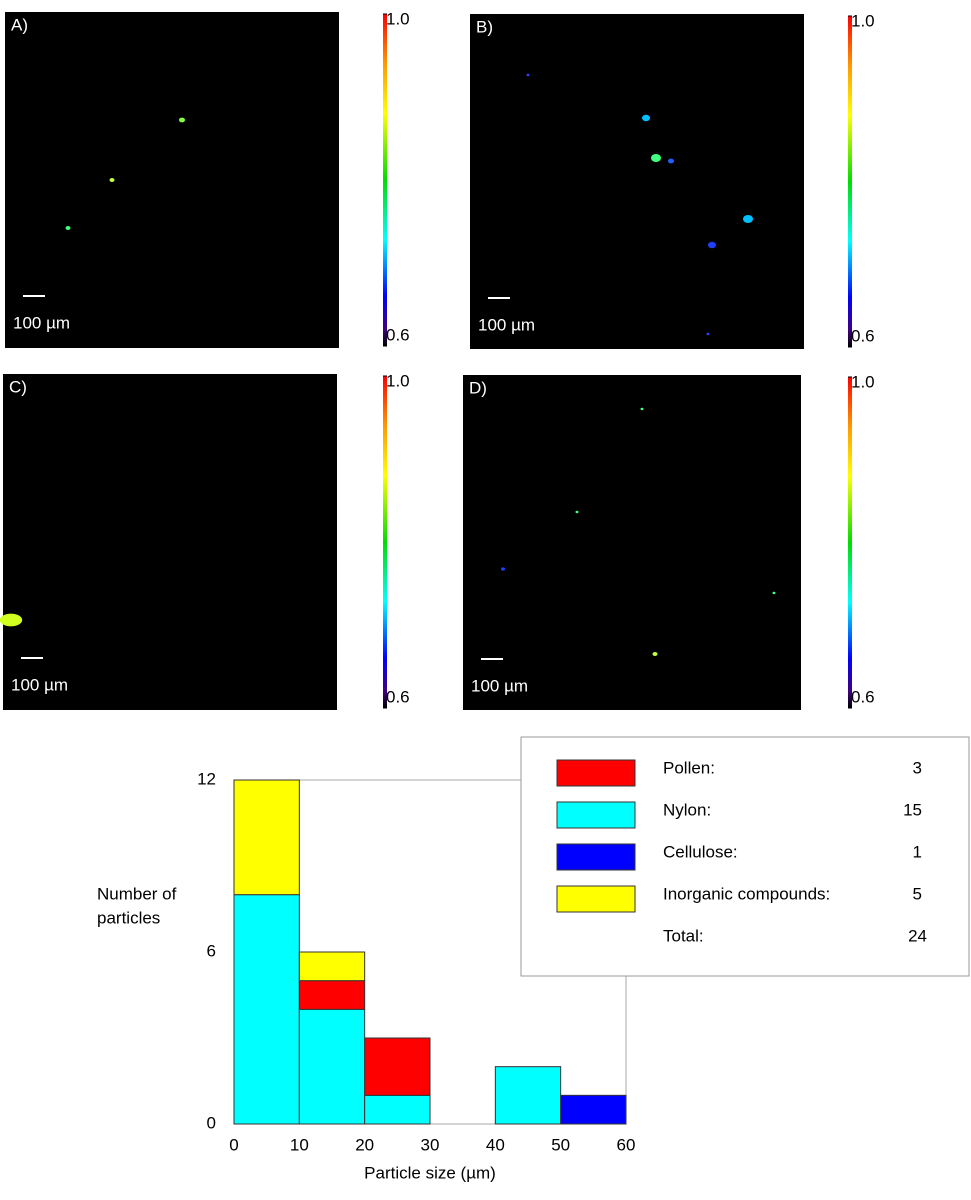 This screenshot has width=971, height=1200. What do you see at coordinates (430, 1144) in the screenshot?
I see `x-tick-label: 30` at bounding box center [430, 1144].